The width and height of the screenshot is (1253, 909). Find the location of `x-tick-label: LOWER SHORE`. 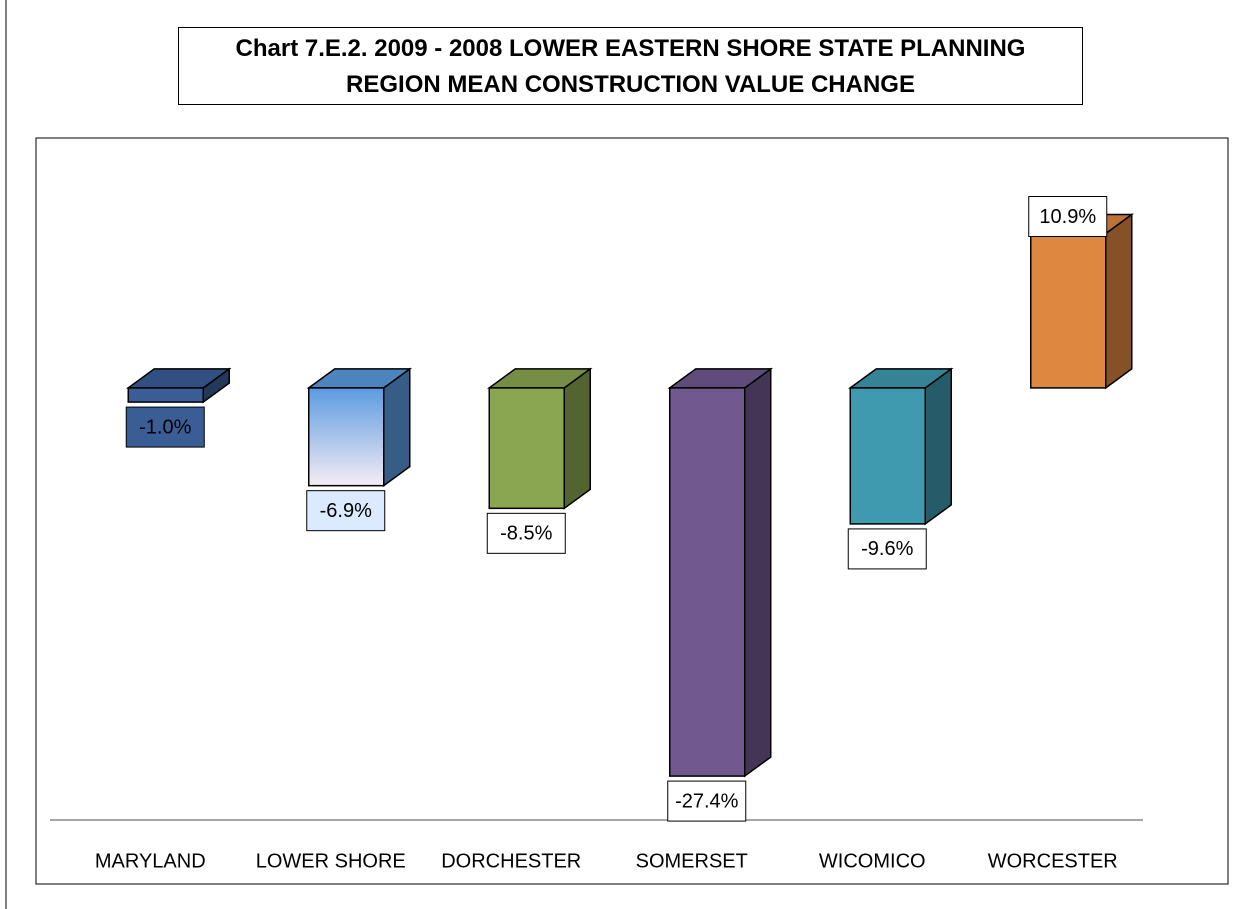

x-tick-label: LOWER SHORE is located at coordinates (331, 861).